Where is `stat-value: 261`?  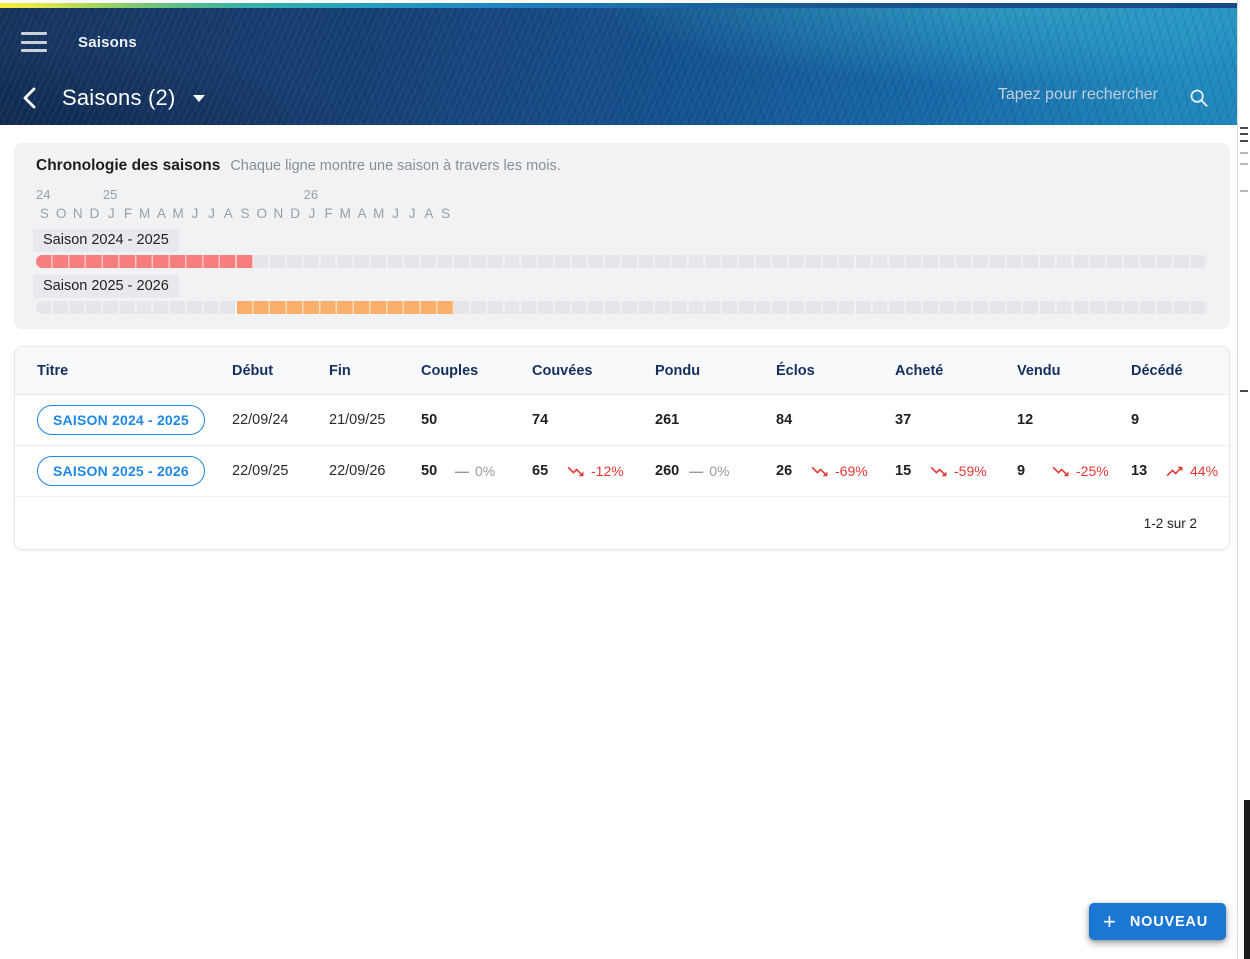
stat-value: 261 is located at coordinates (667, 420).